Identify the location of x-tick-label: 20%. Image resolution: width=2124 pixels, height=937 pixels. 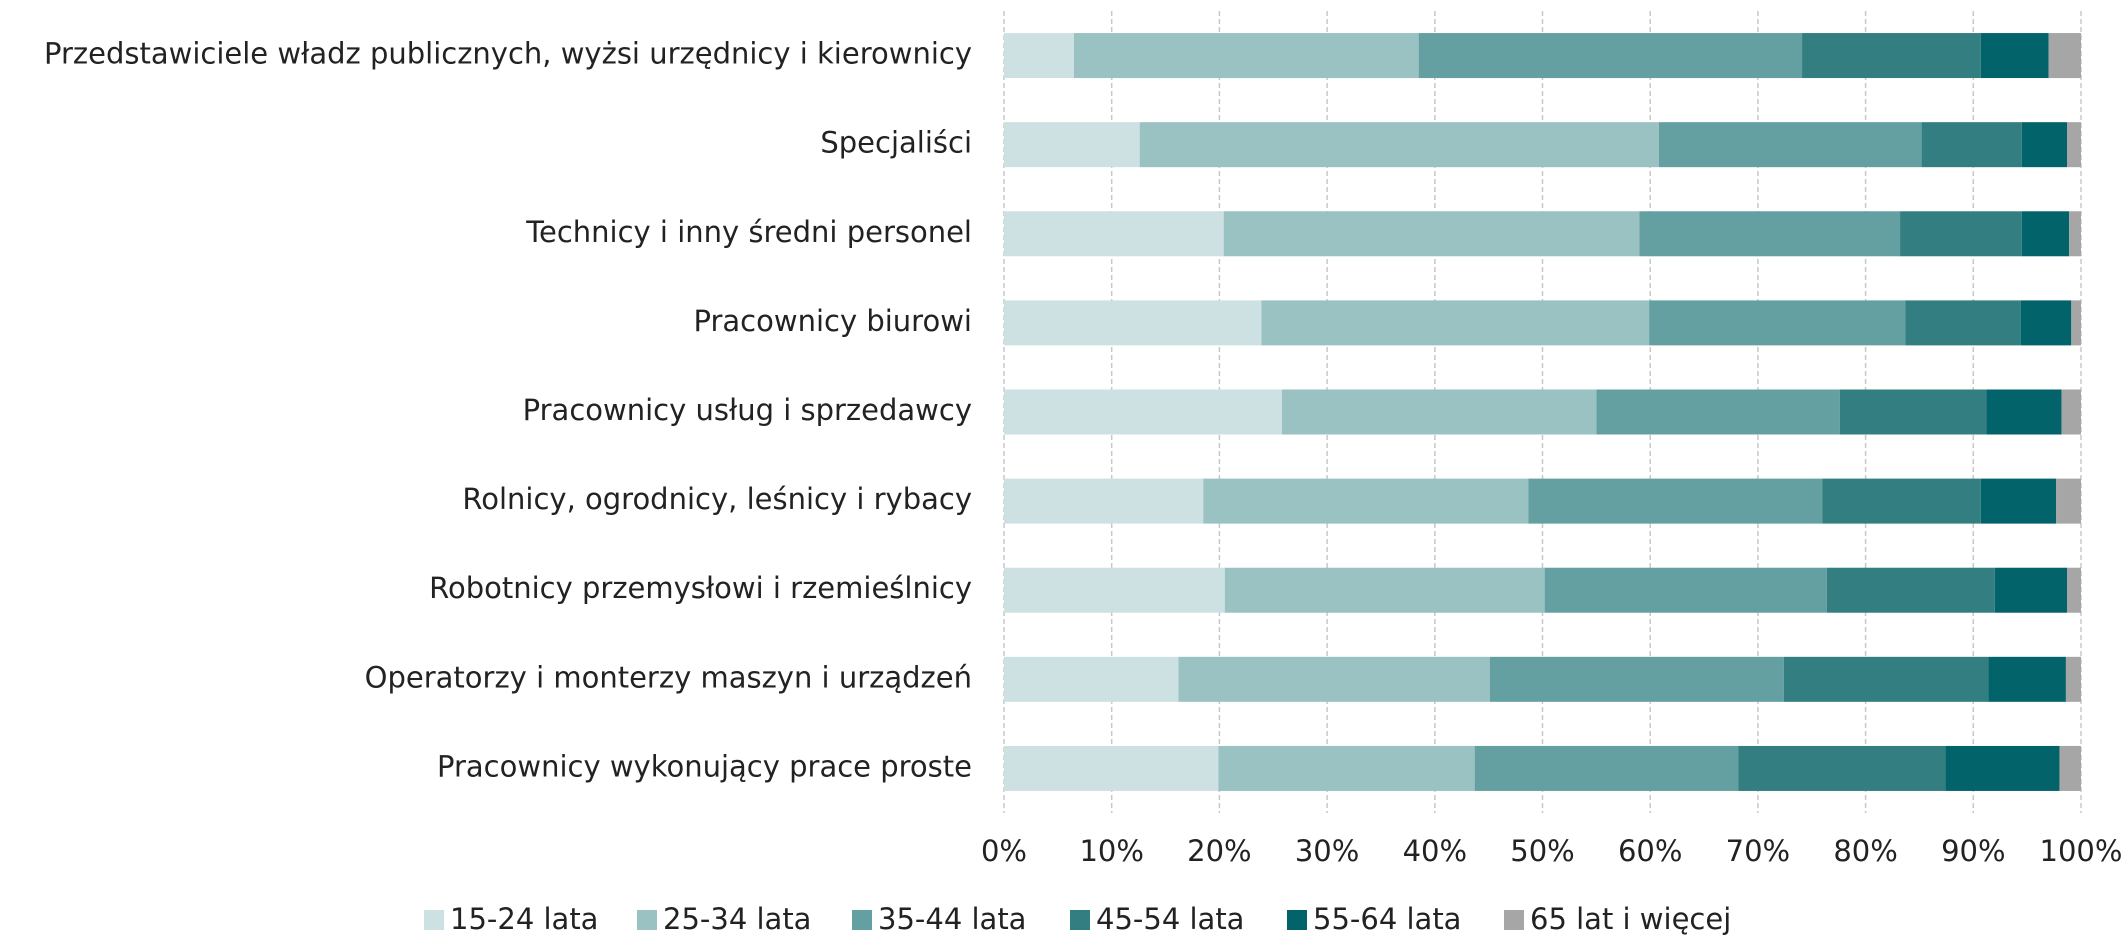
(1219, 851).